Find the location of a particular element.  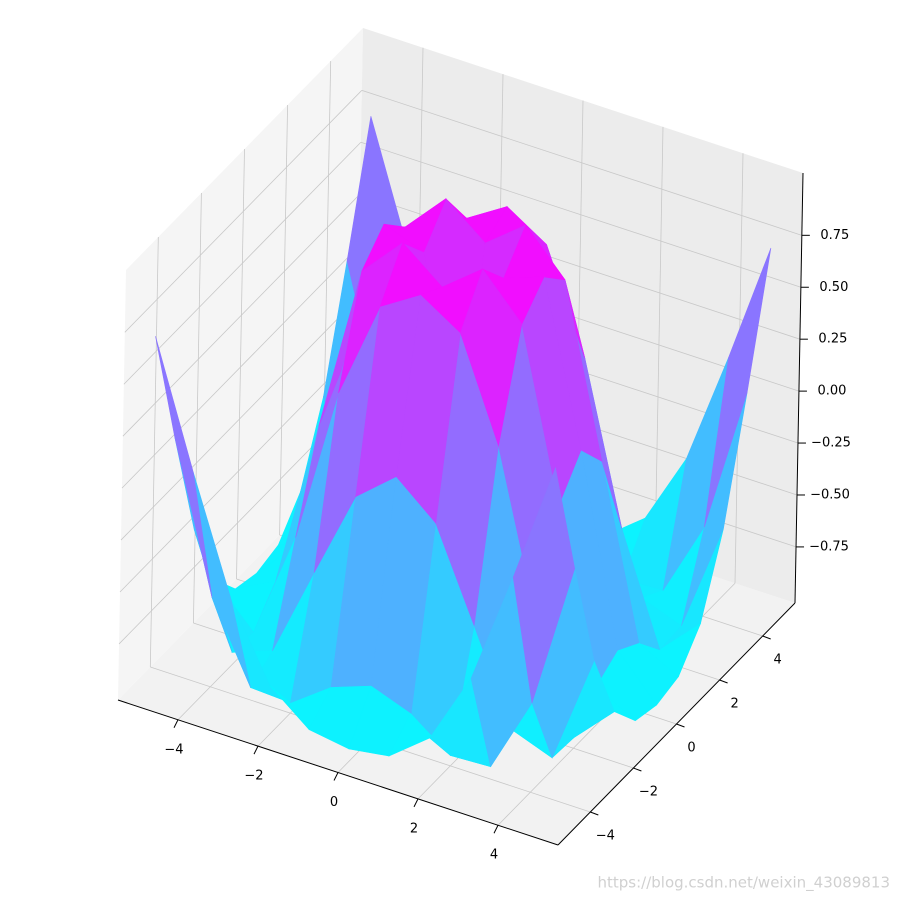

z-tick-label: 0.25 is located at coordinates (832, 339).